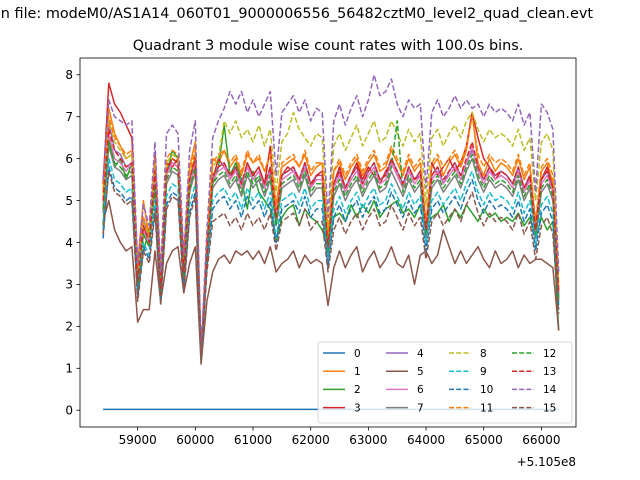  What do you see at coordinates (549, 354) in the screenshot?
I see `legend-label-12: 12` at bounding box center [549, 354].